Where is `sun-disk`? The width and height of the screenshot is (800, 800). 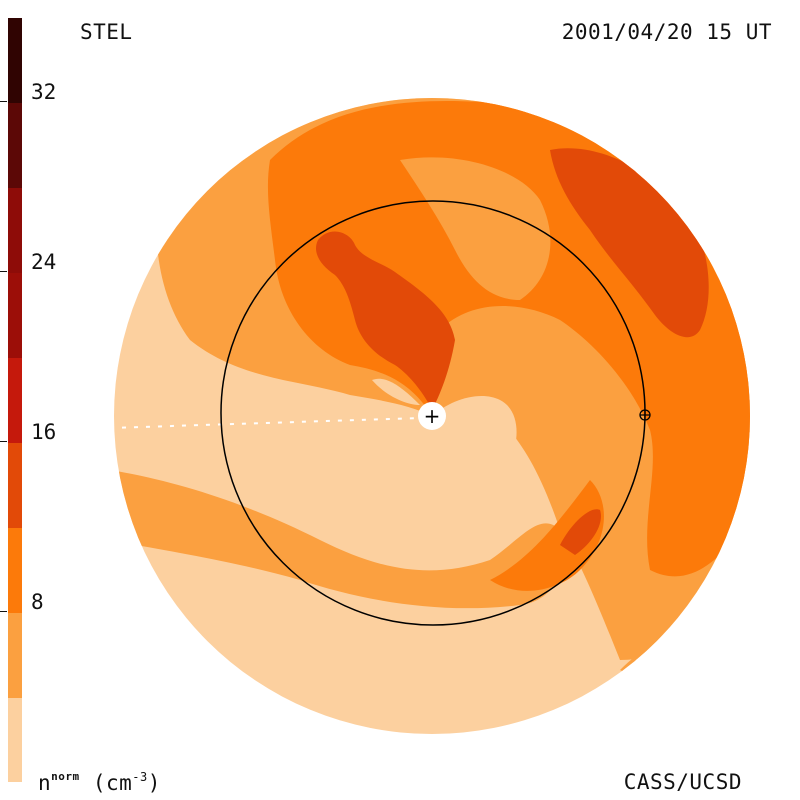
sun-disk is located at coordinates (432, 416).